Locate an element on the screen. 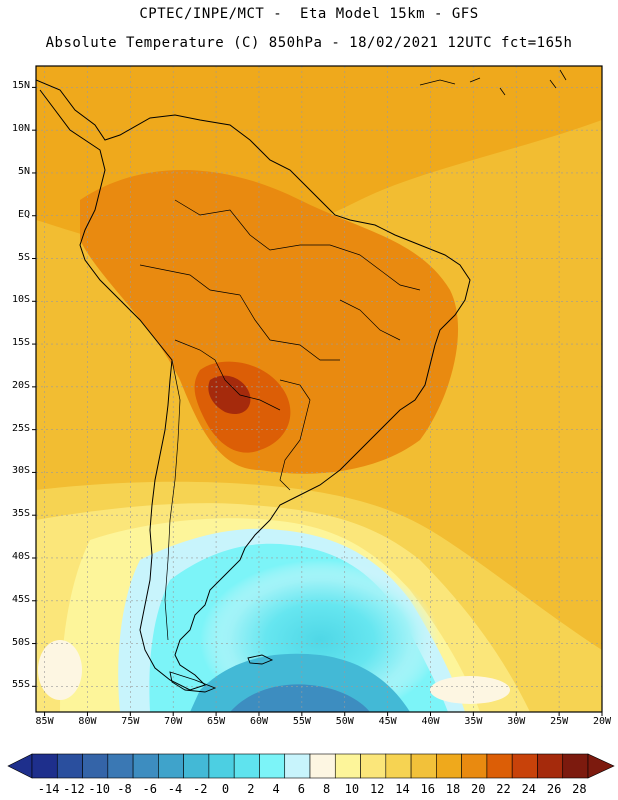 The image size is (618, 800). colorbar-tick-label: 12 is located at coordinates (377, 789).